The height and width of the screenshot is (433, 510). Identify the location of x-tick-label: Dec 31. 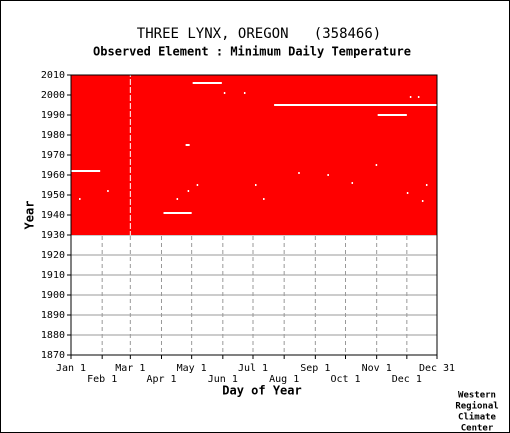
(437, 368).